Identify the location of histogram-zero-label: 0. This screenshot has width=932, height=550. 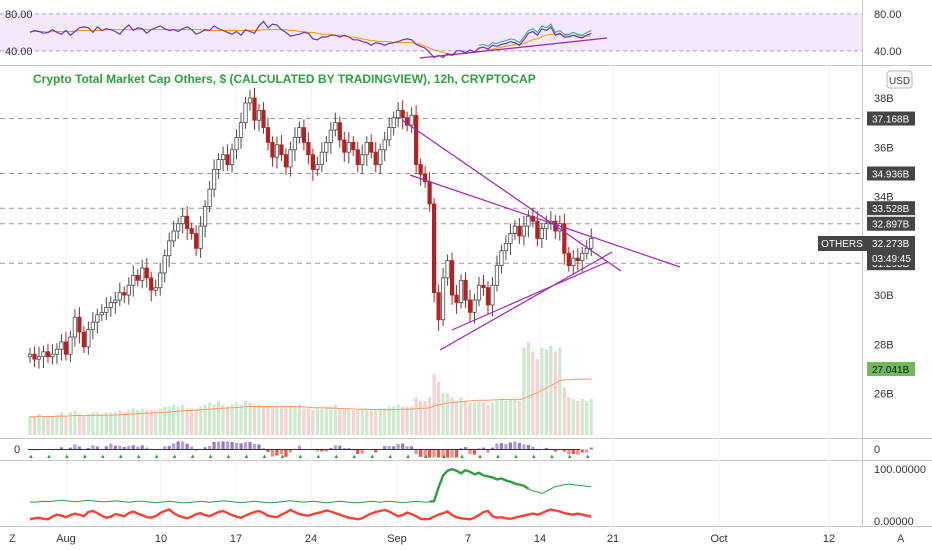
(17, 450).